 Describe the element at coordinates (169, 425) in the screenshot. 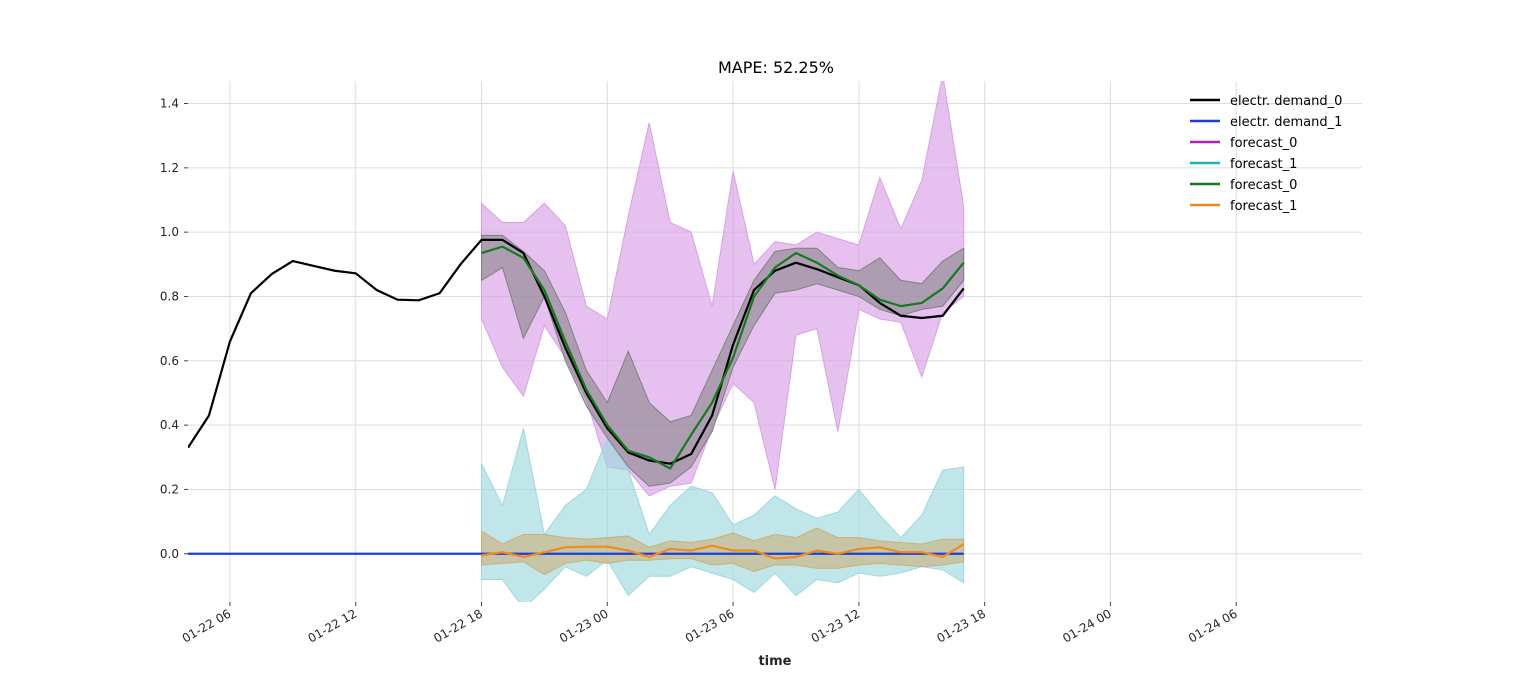

I see `y-tick-label: 0.4` at that location.